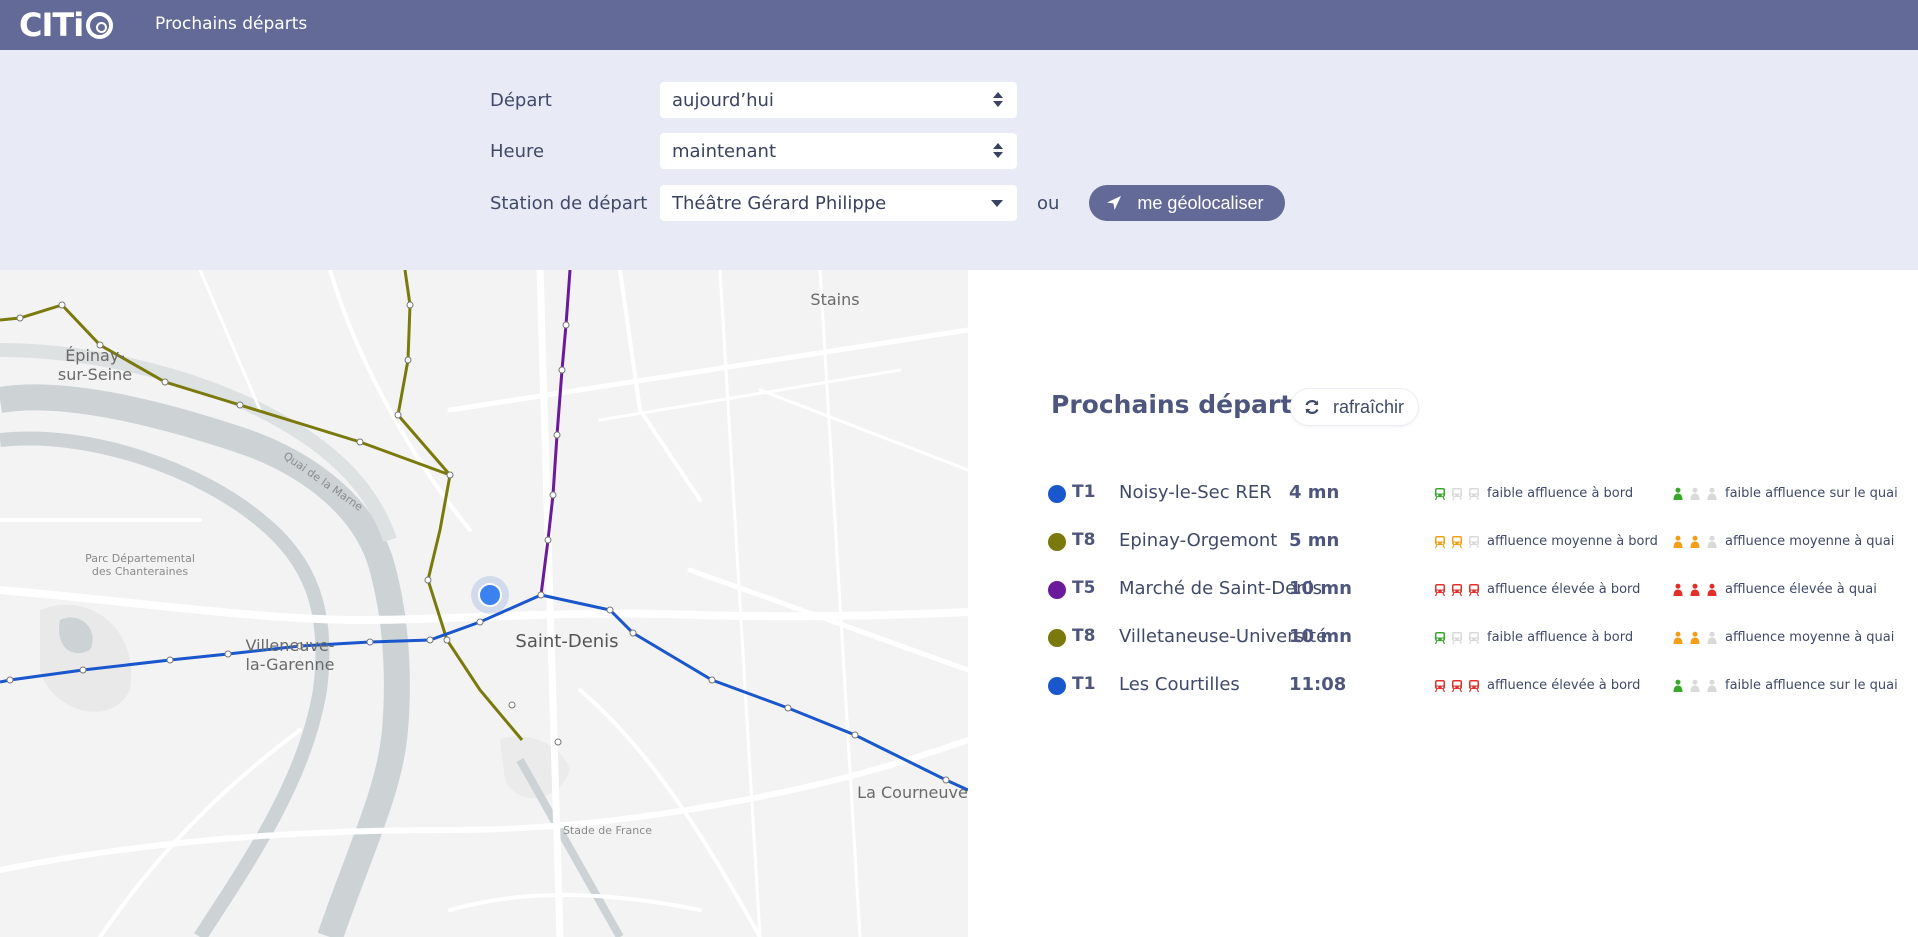 The width and height of the screenshot is (1918, 937). What do you see at coordinates (1084, 636) in the screenshot?
I see `line-name: T8` at bounding box center [1084, 636].